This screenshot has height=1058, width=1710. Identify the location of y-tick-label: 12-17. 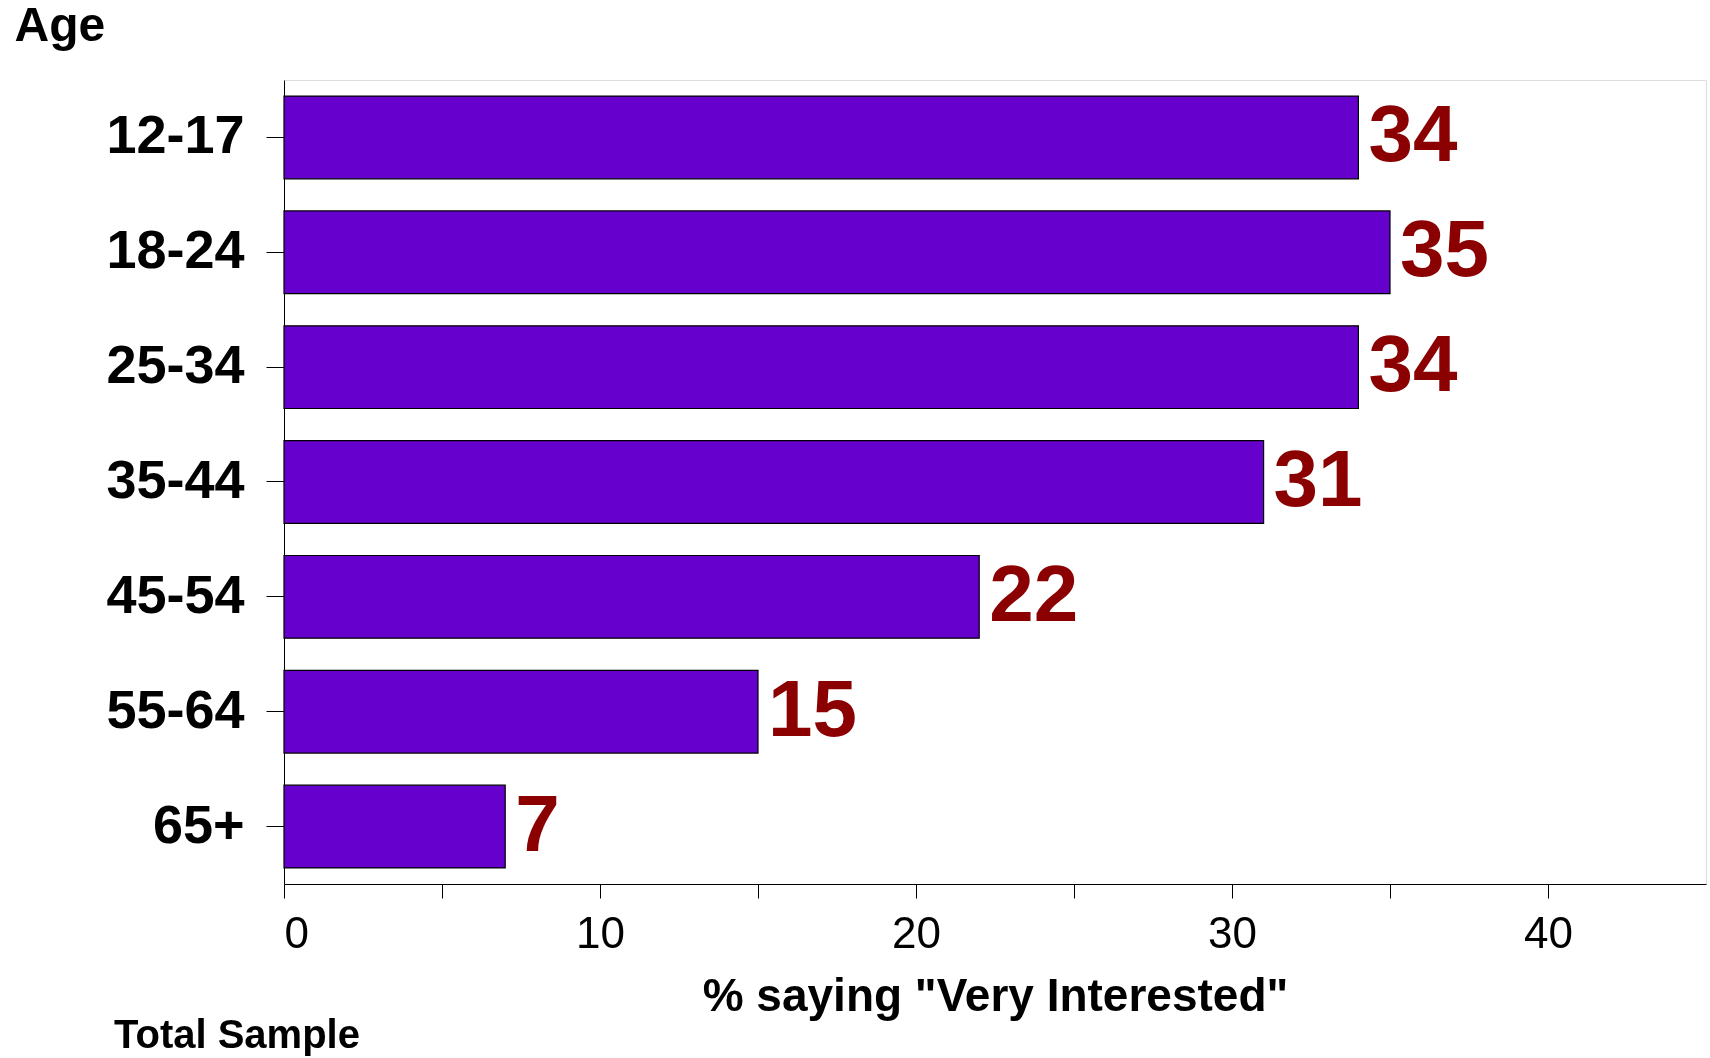
(175, 134).